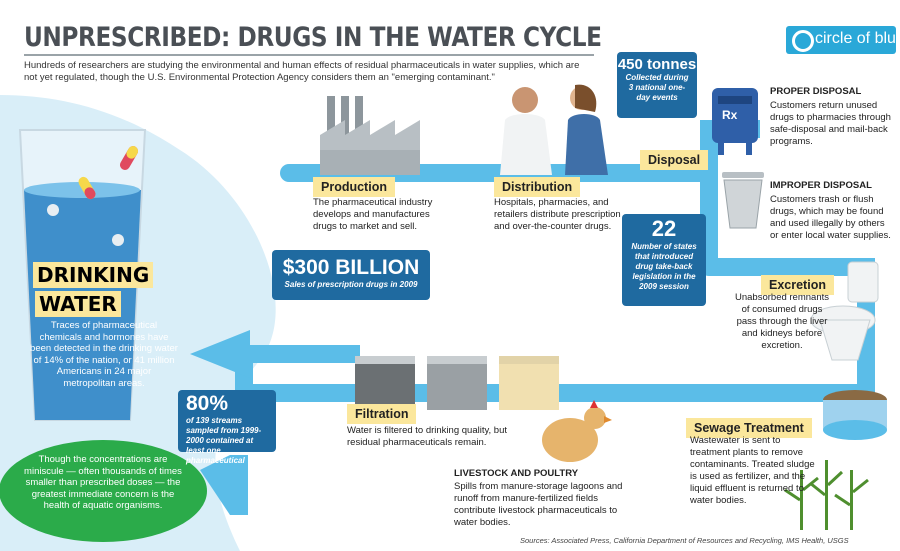  What do you see at coordinates (516, 473) in the screenshot?
I see `livestock-heading: LIVESTOCK AND POULTRY` at bounding box center [516, 473].